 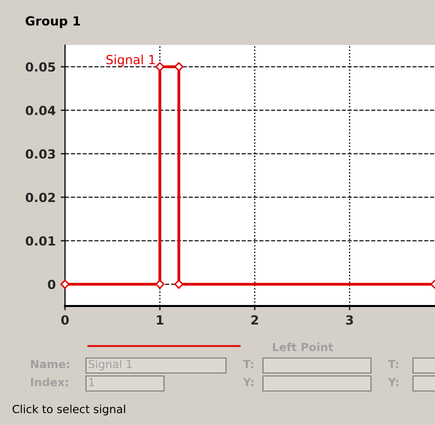 What do you see at coordinates (65, 320) in the screenshot?
I see `x-tick-label: 0` at bounding box center [65, 320].